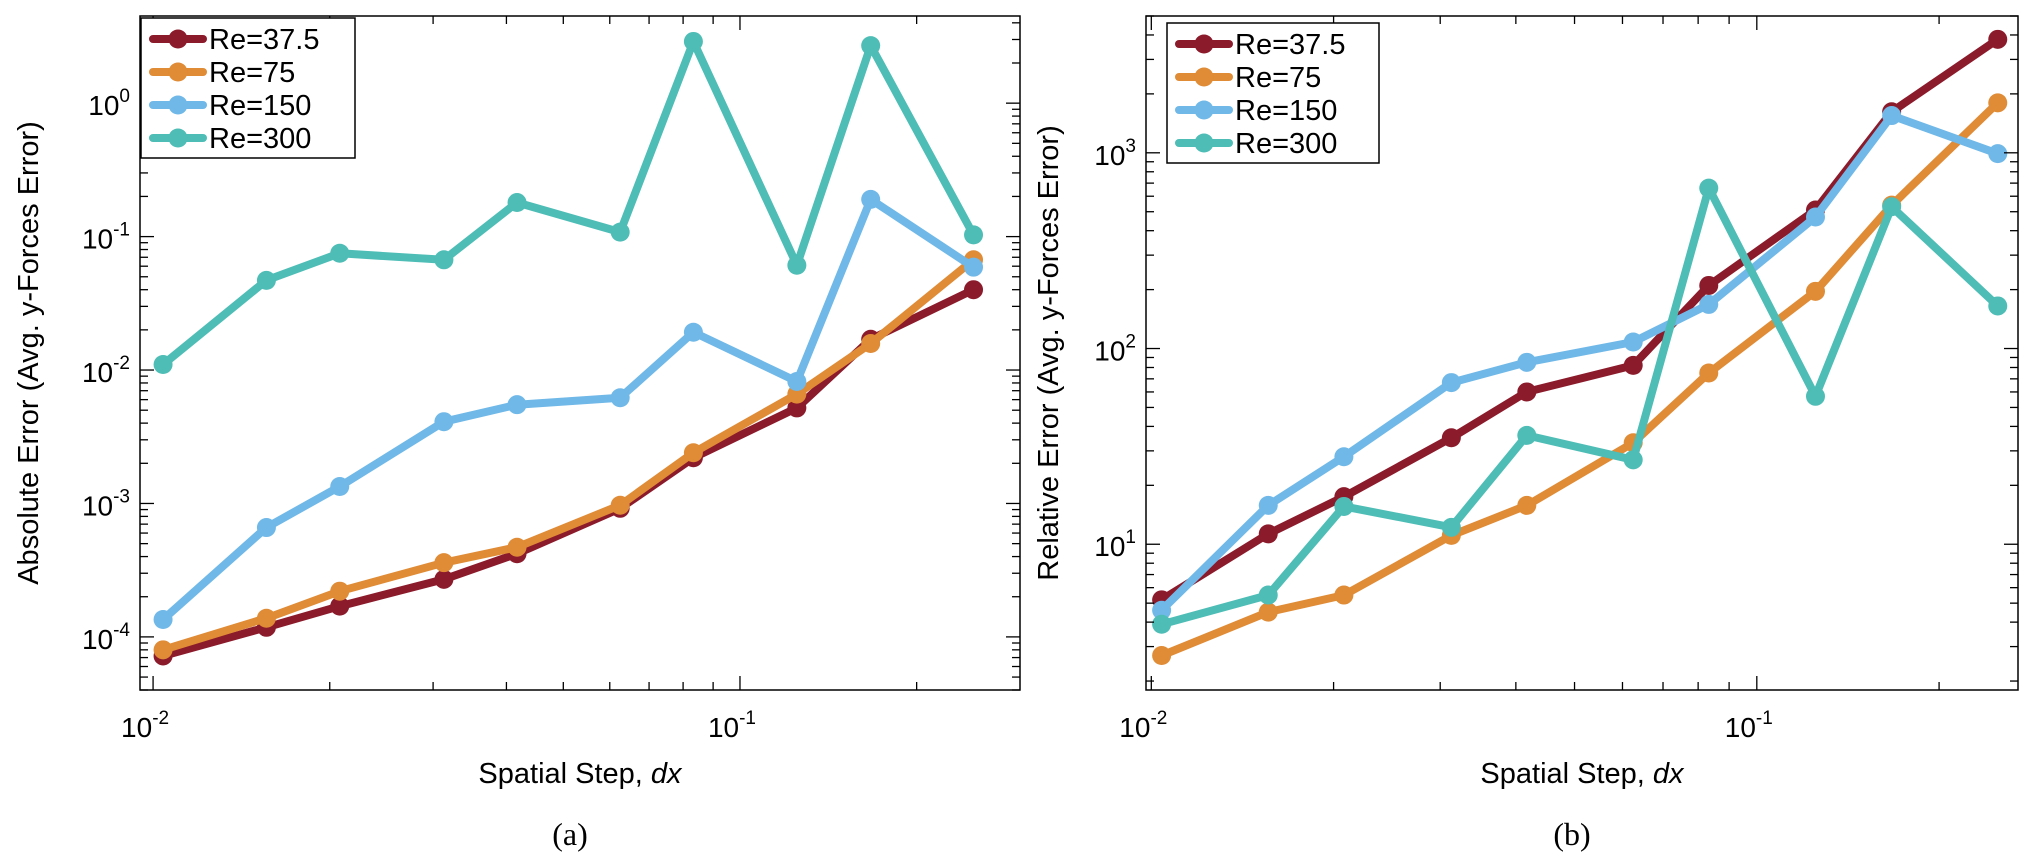 The width and height of the screenshot is (2040, 861). Describe the element at coordinates (1049, 353) in the screenshot. I see `y-axis-label: Relative Error (Avg. y-Forces Error)` at that location.